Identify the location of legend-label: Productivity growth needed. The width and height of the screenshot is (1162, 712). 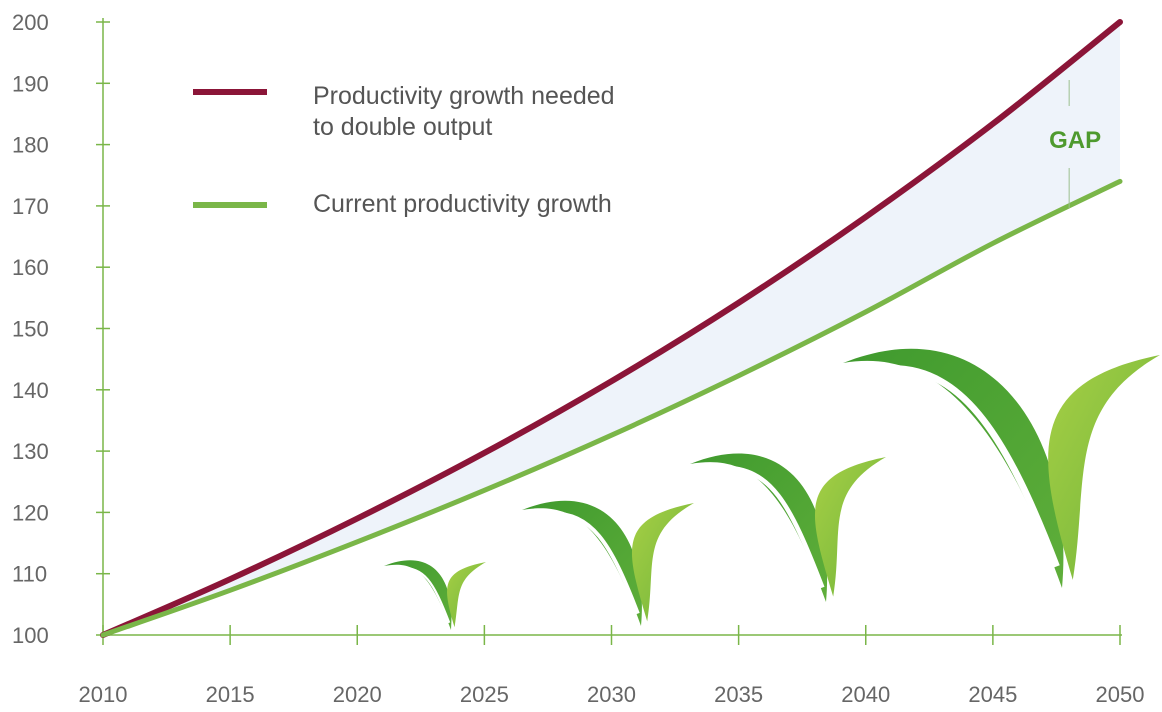
(464, 96).